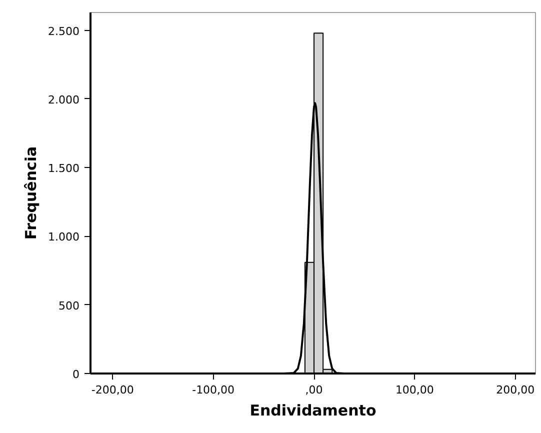 The image size is (541, 433). What do you see at coordinates (76, 374) in the screenshot?
I see `y-tick-label: 0` at bounding box center [76, 374].